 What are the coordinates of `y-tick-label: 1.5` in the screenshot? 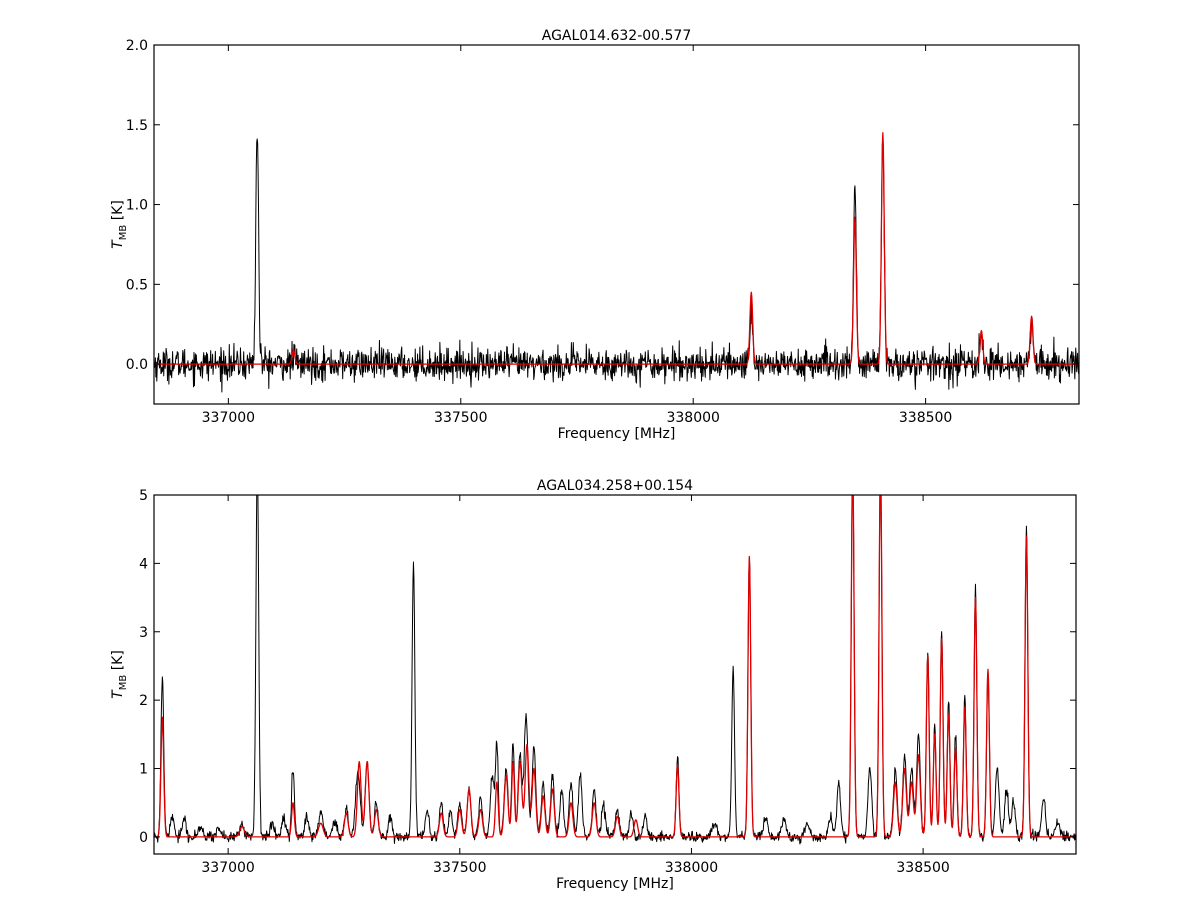 It's located at (137, 126).